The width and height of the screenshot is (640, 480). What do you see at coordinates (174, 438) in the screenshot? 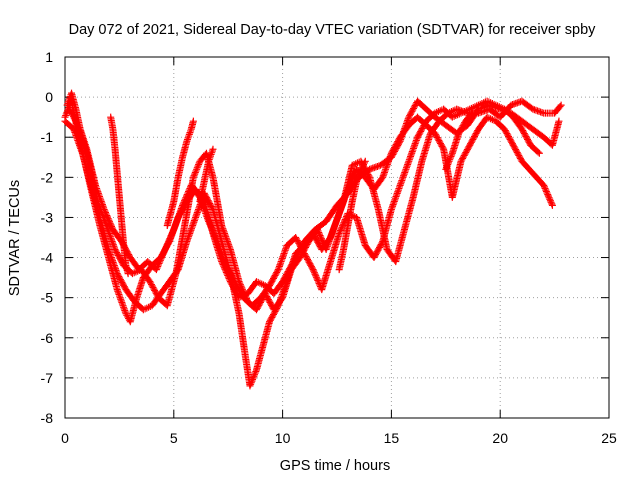
I see `x-tick-label: 5` at bounding box center [174, 438].